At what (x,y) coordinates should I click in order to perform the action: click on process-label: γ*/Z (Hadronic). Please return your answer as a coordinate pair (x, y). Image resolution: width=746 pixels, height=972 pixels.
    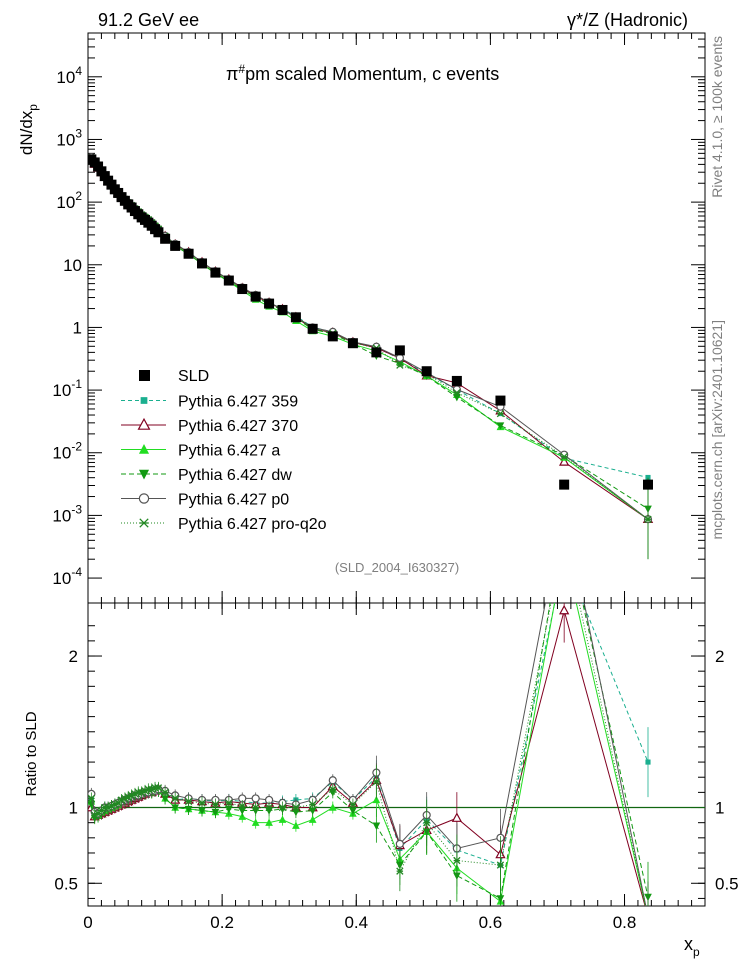
    Looking at the image, I should click on (627, 20).